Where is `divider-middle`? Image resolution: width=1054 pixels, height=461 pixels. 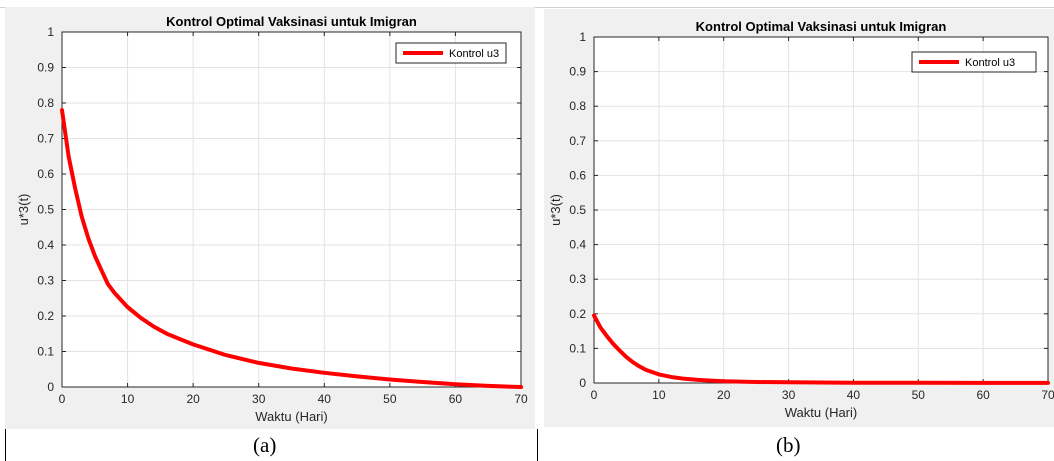
divider-middle is located at coordinates (537, 445).